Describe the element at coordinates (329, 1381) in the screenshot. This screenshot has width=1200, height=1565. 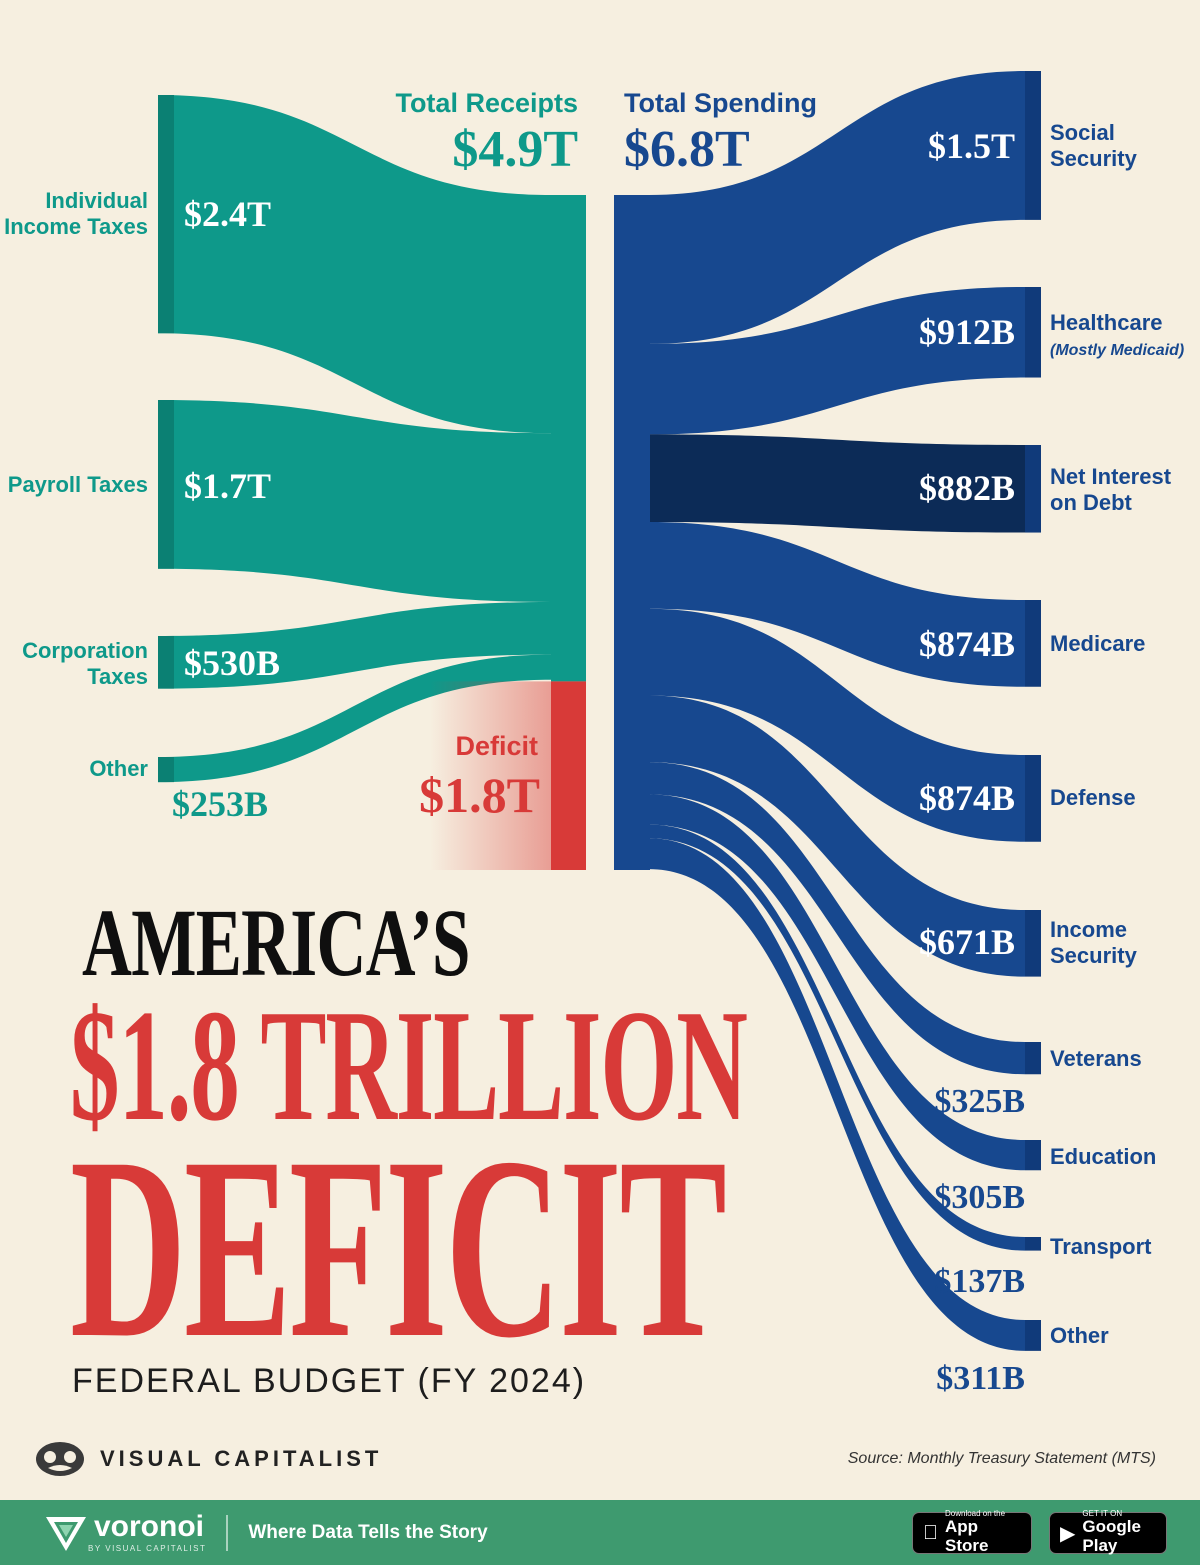
I see `subtitle: FEDERAL BUDGET (FY 2024)` at that location.